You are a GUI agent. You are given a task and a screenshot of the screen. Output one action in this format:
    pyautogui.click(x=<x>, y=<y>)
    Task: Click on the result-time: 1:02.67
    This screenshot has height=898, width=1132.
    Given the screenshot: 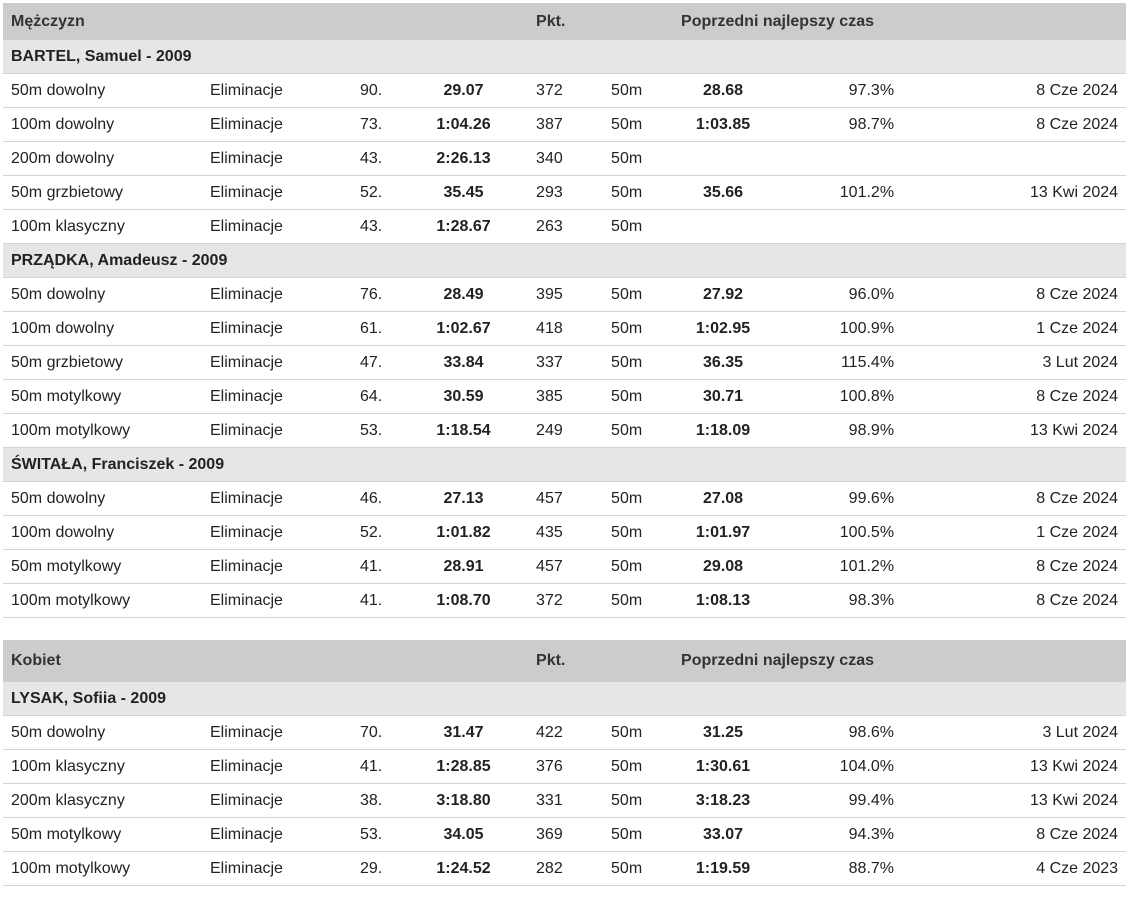 What is the action you would take?
    pyautogui.click(x=464, y=328)
    